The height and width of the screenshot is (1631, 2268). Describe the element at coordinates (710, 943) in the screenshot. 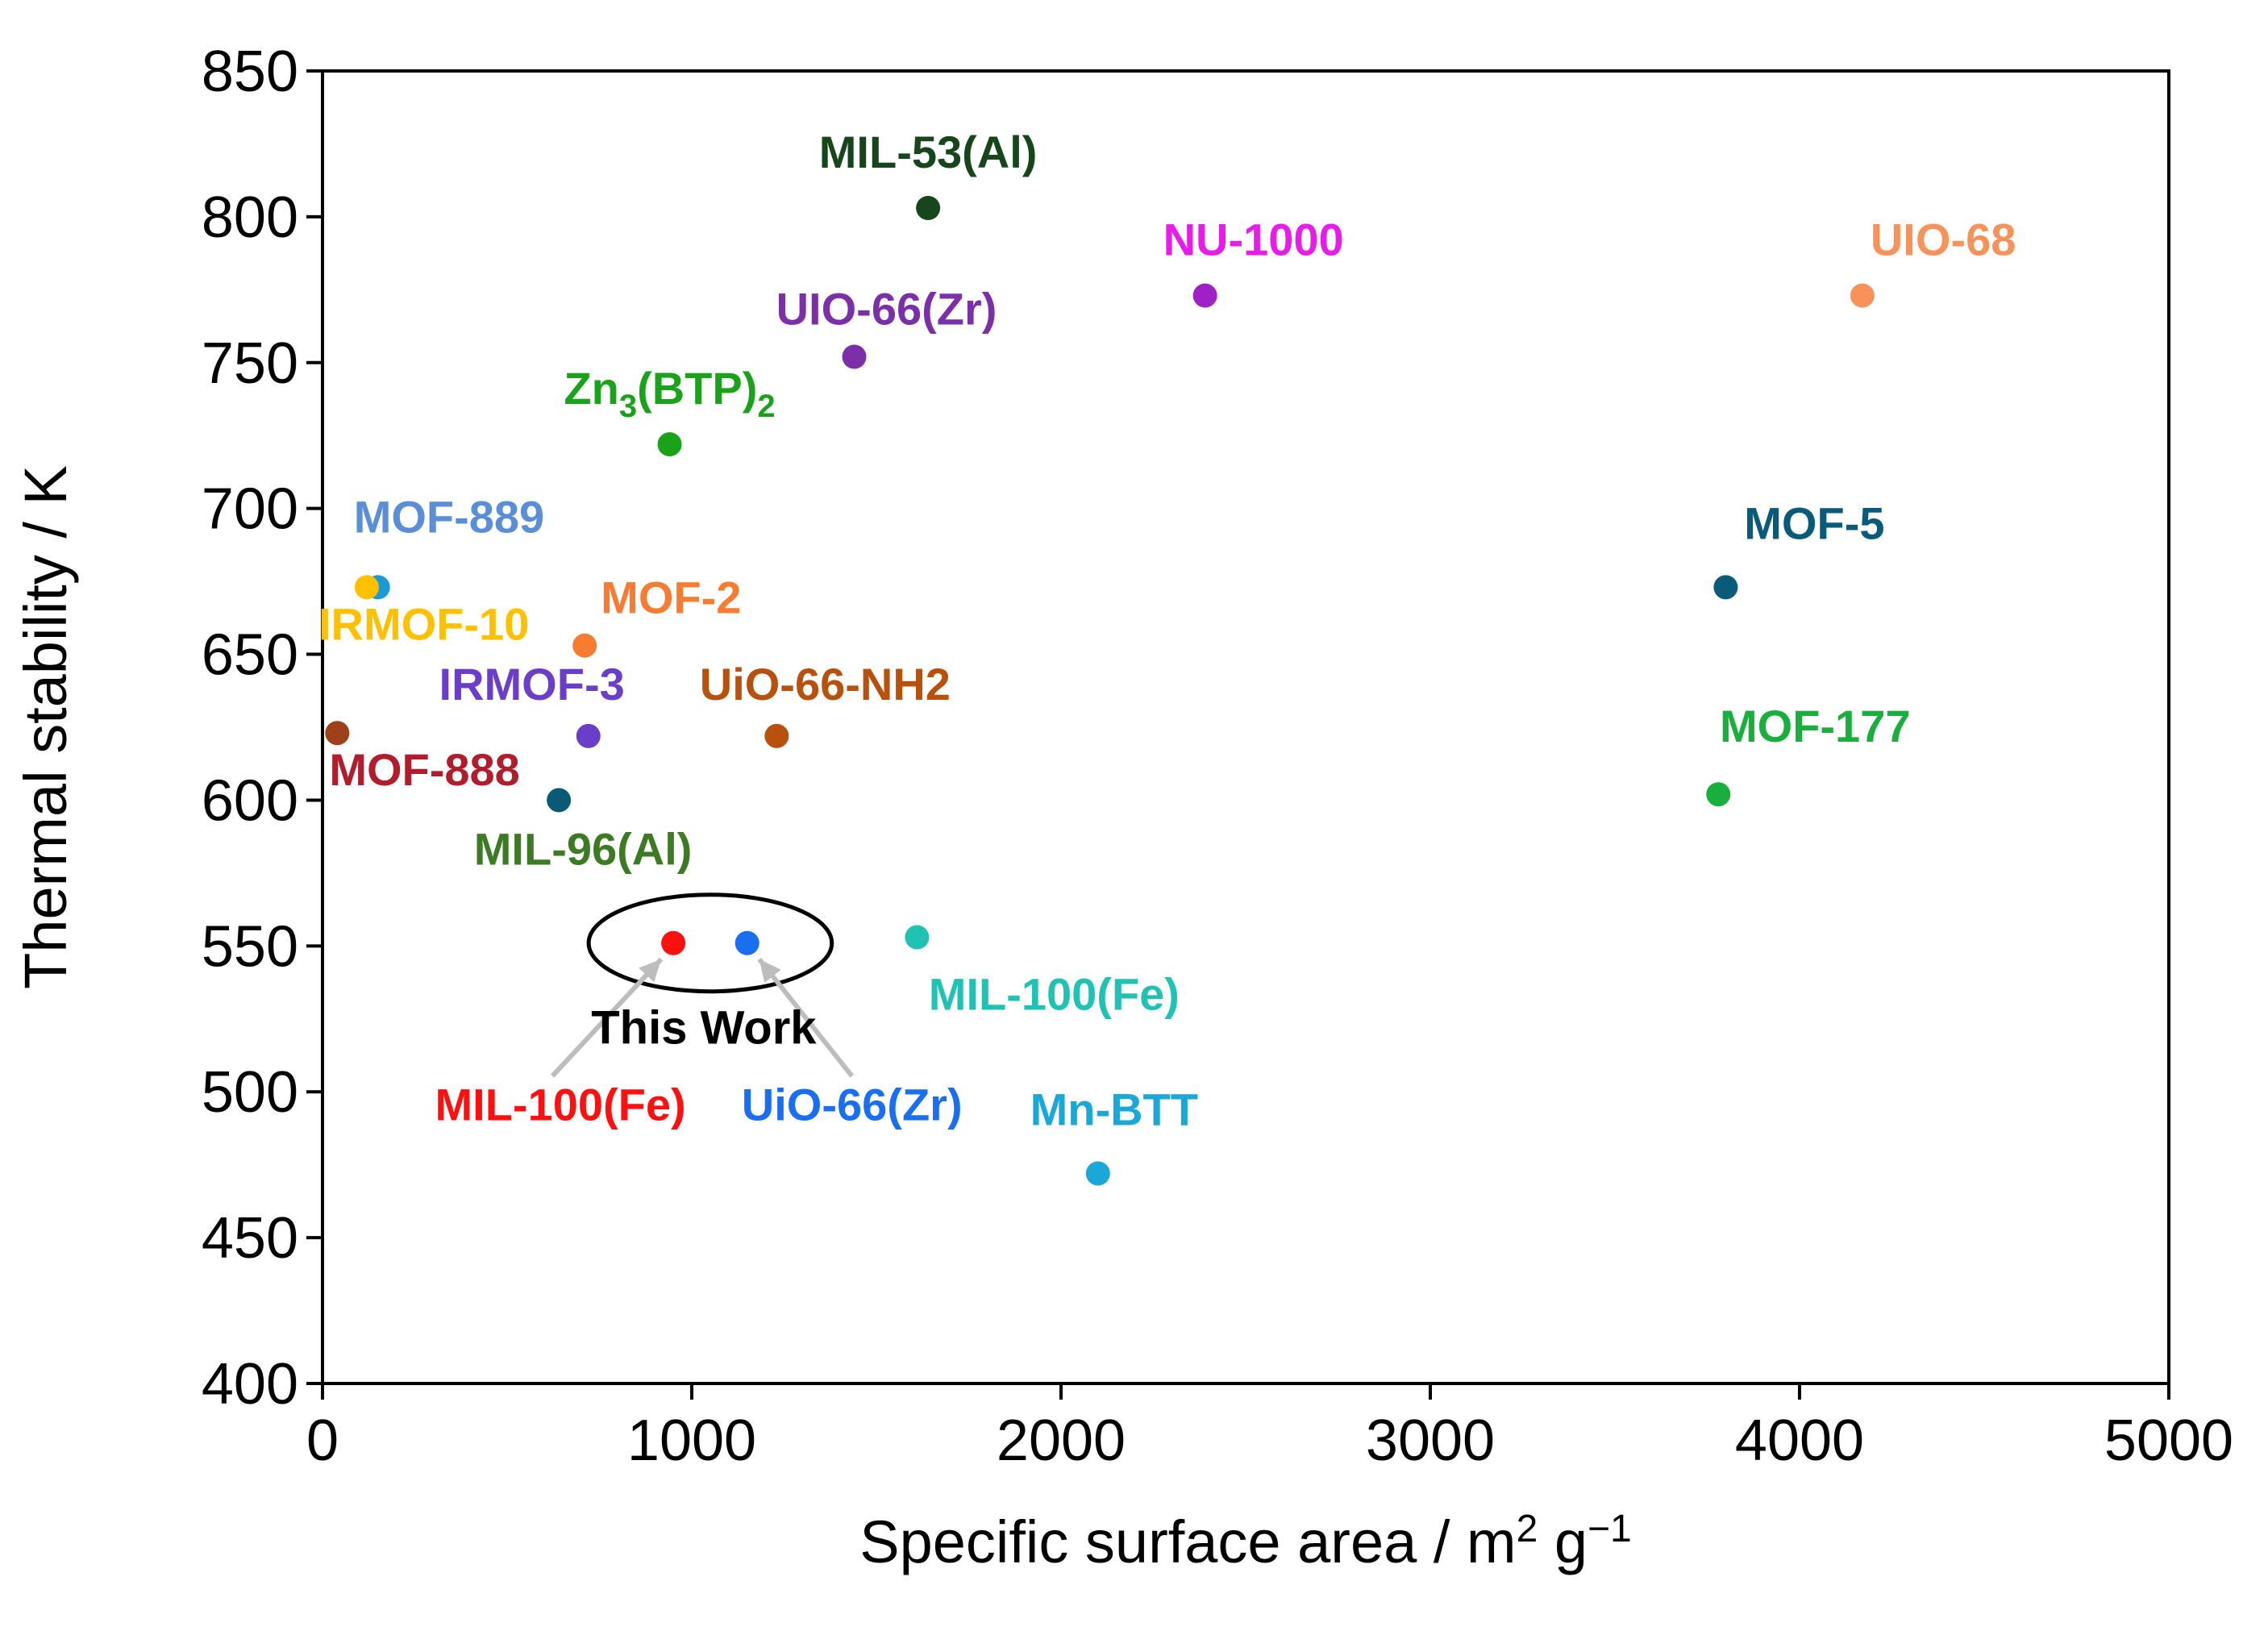

I see `this-work-ellipse` at that location.